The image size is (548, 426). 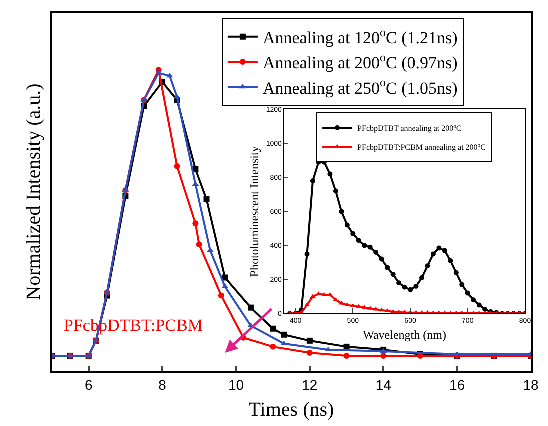 What do you see at coordinates (360, 36) in the screenshot?
I see `legend-label: Annealing at 120$^{o}$C (1.21ns)` at bounding box center [360, 36].